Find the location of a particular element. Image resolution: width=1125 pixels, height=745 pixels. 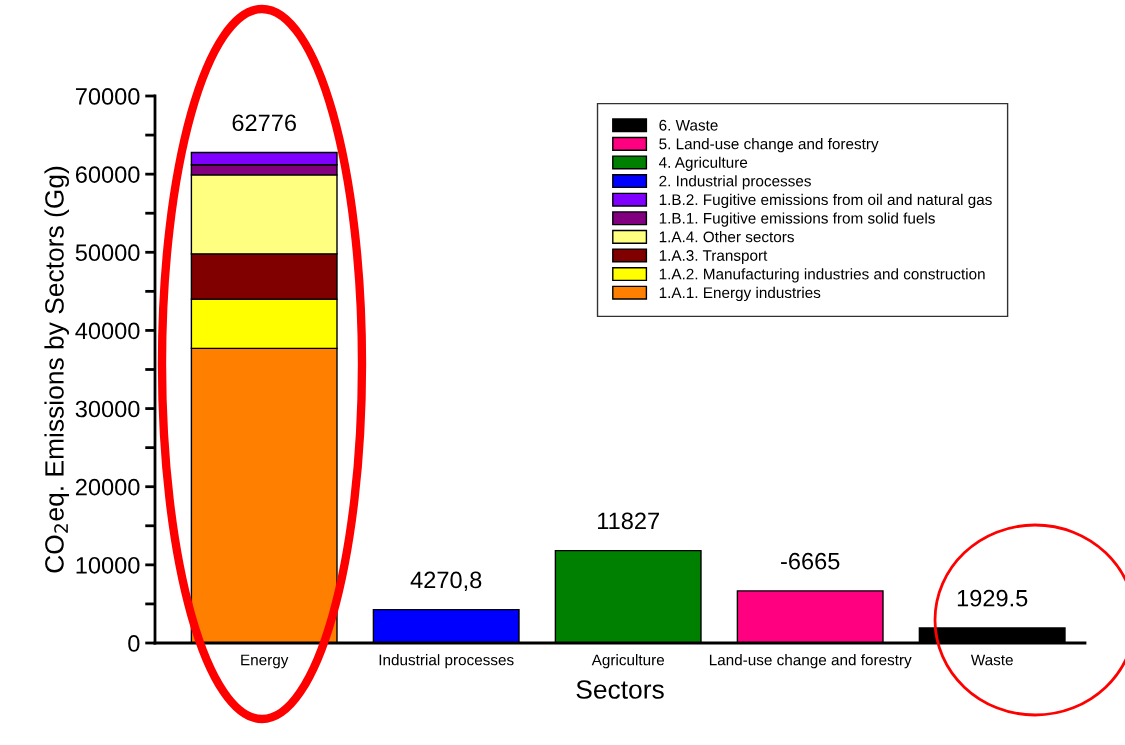

y-axis-title: CO$_{2}$eq. Emissions by Sectors (Gg) is located at coordinates (57, 369).